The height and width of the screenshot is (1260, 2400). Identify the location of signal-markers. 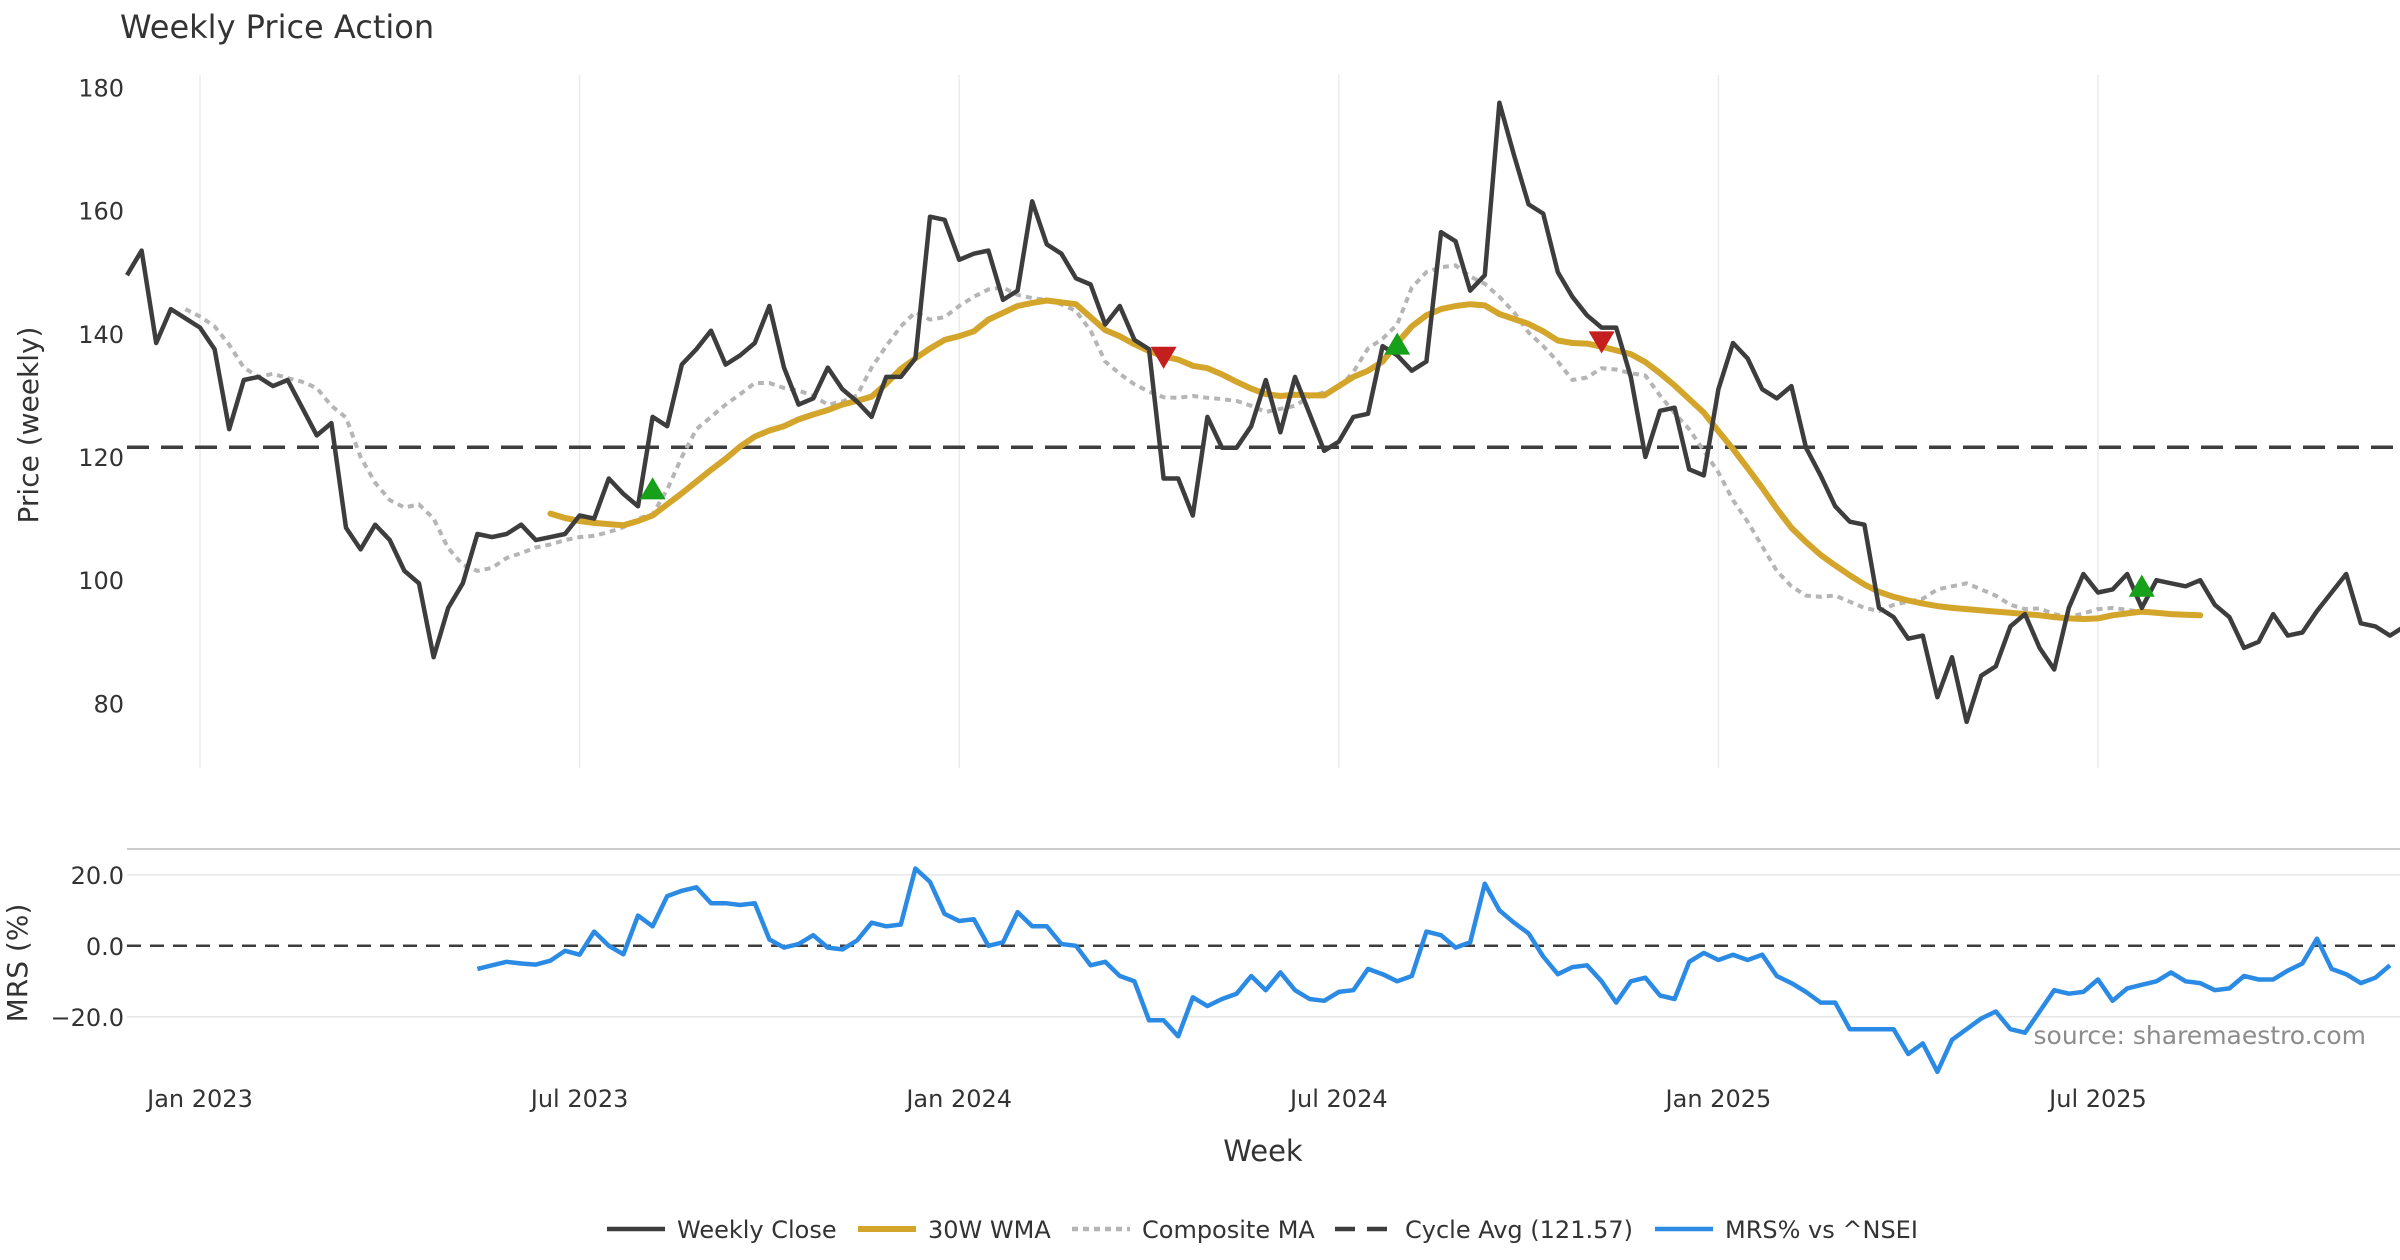
(1397, 464).